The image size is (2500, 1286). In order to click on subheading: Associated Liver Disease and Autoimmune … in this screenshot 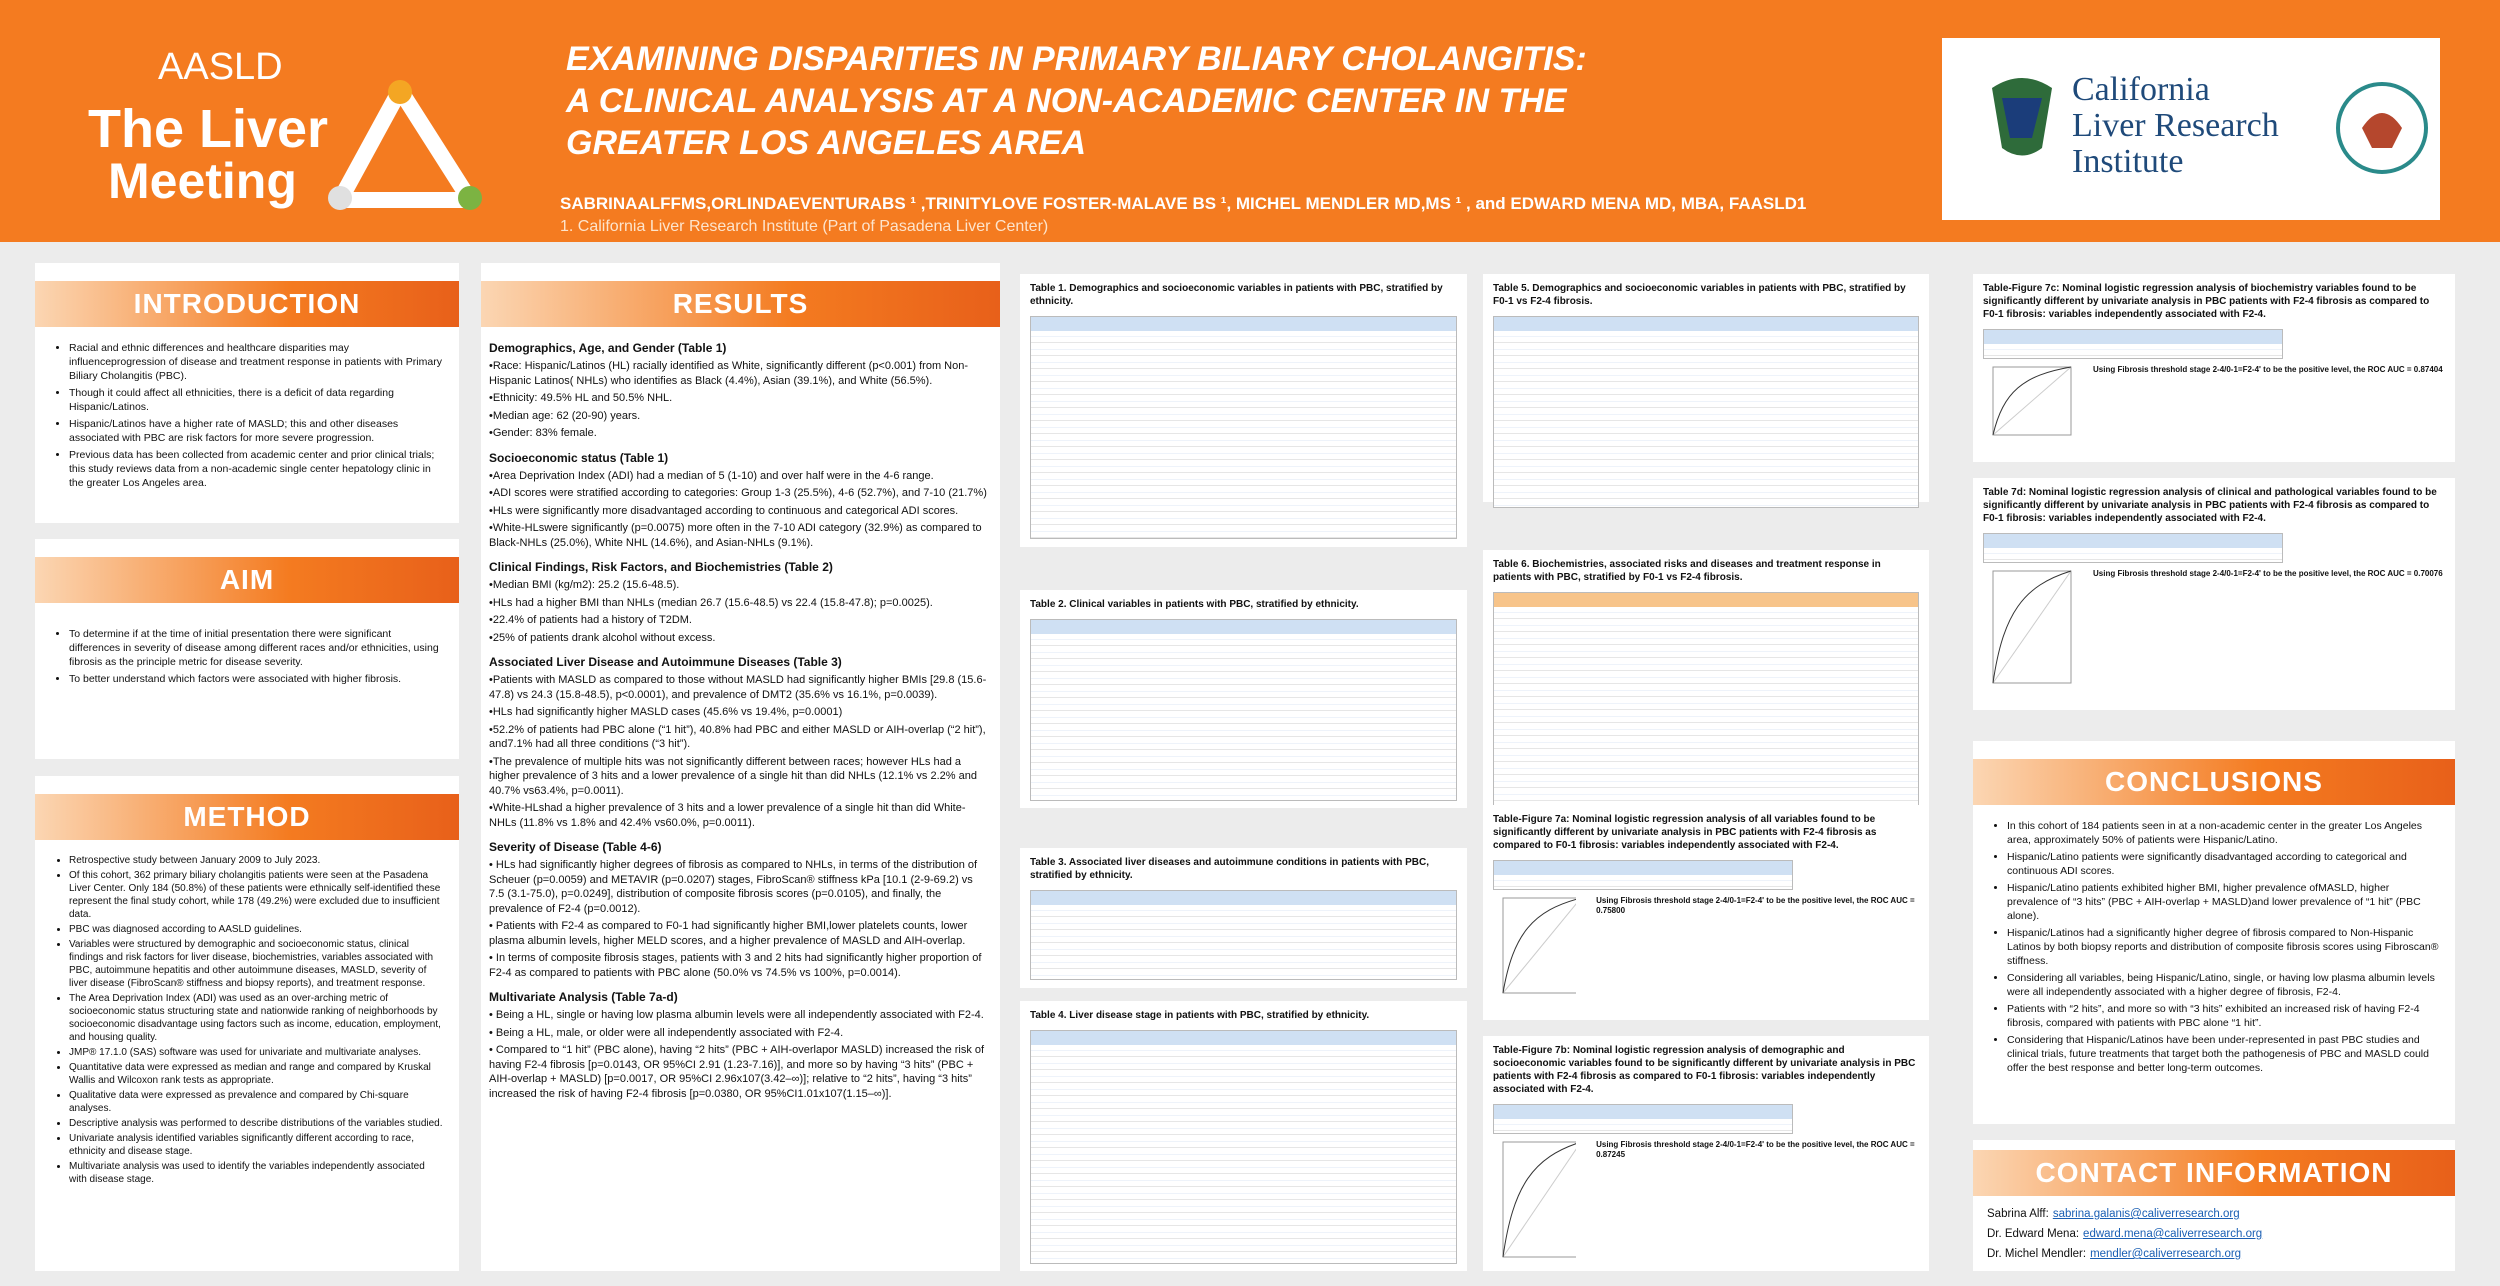, I will do `click(665, 662)`.